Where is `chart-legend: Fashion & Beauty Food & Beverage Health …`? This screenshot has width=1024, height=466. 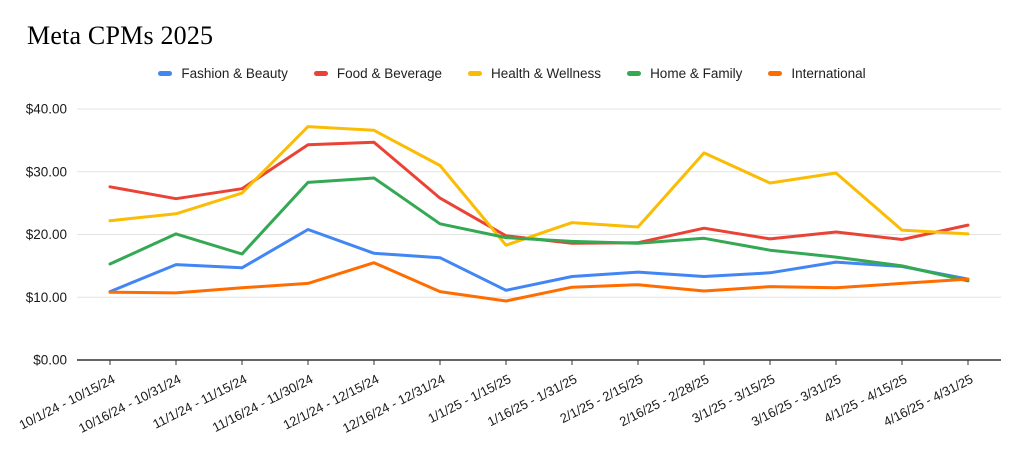
chart-legend: Fashion & Beauty Food & Beverage Health … is located at coordinates (512, 73).